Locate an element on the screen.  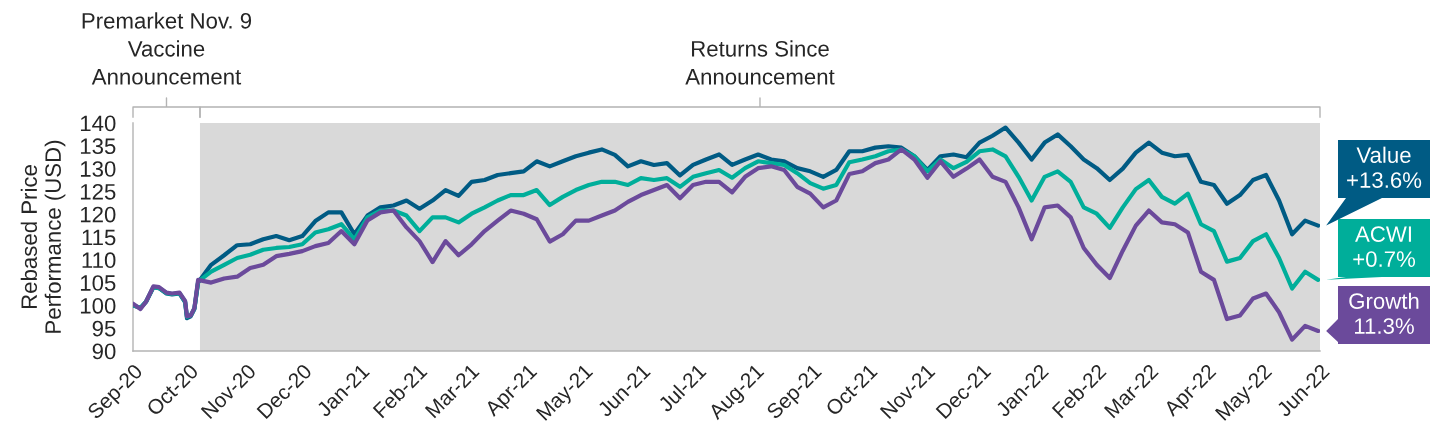
y-tick-label: 125 is located at coordinates (98, 191).